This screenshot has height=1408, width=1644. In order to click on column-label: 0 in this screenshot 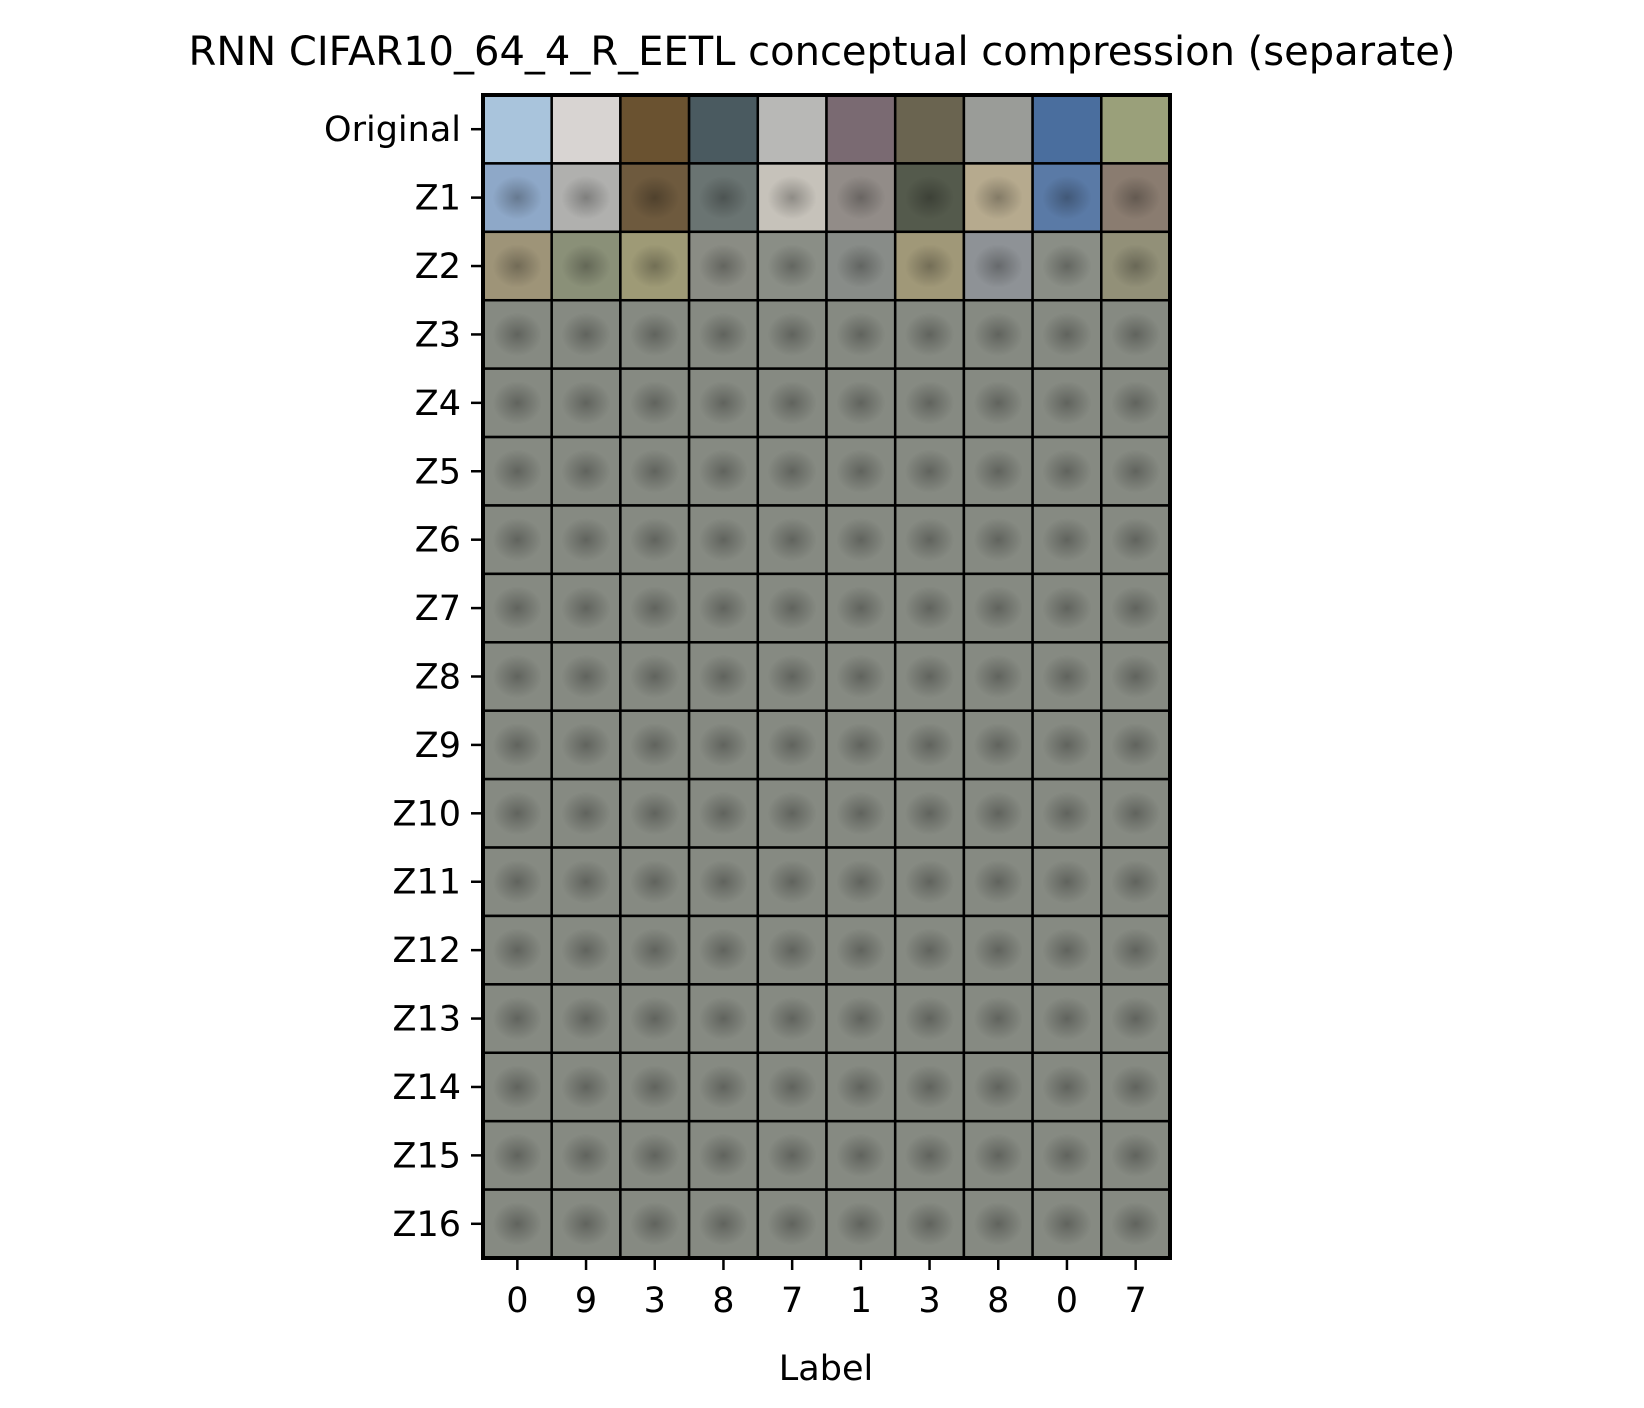, I will do `click(1067, 1301)`.